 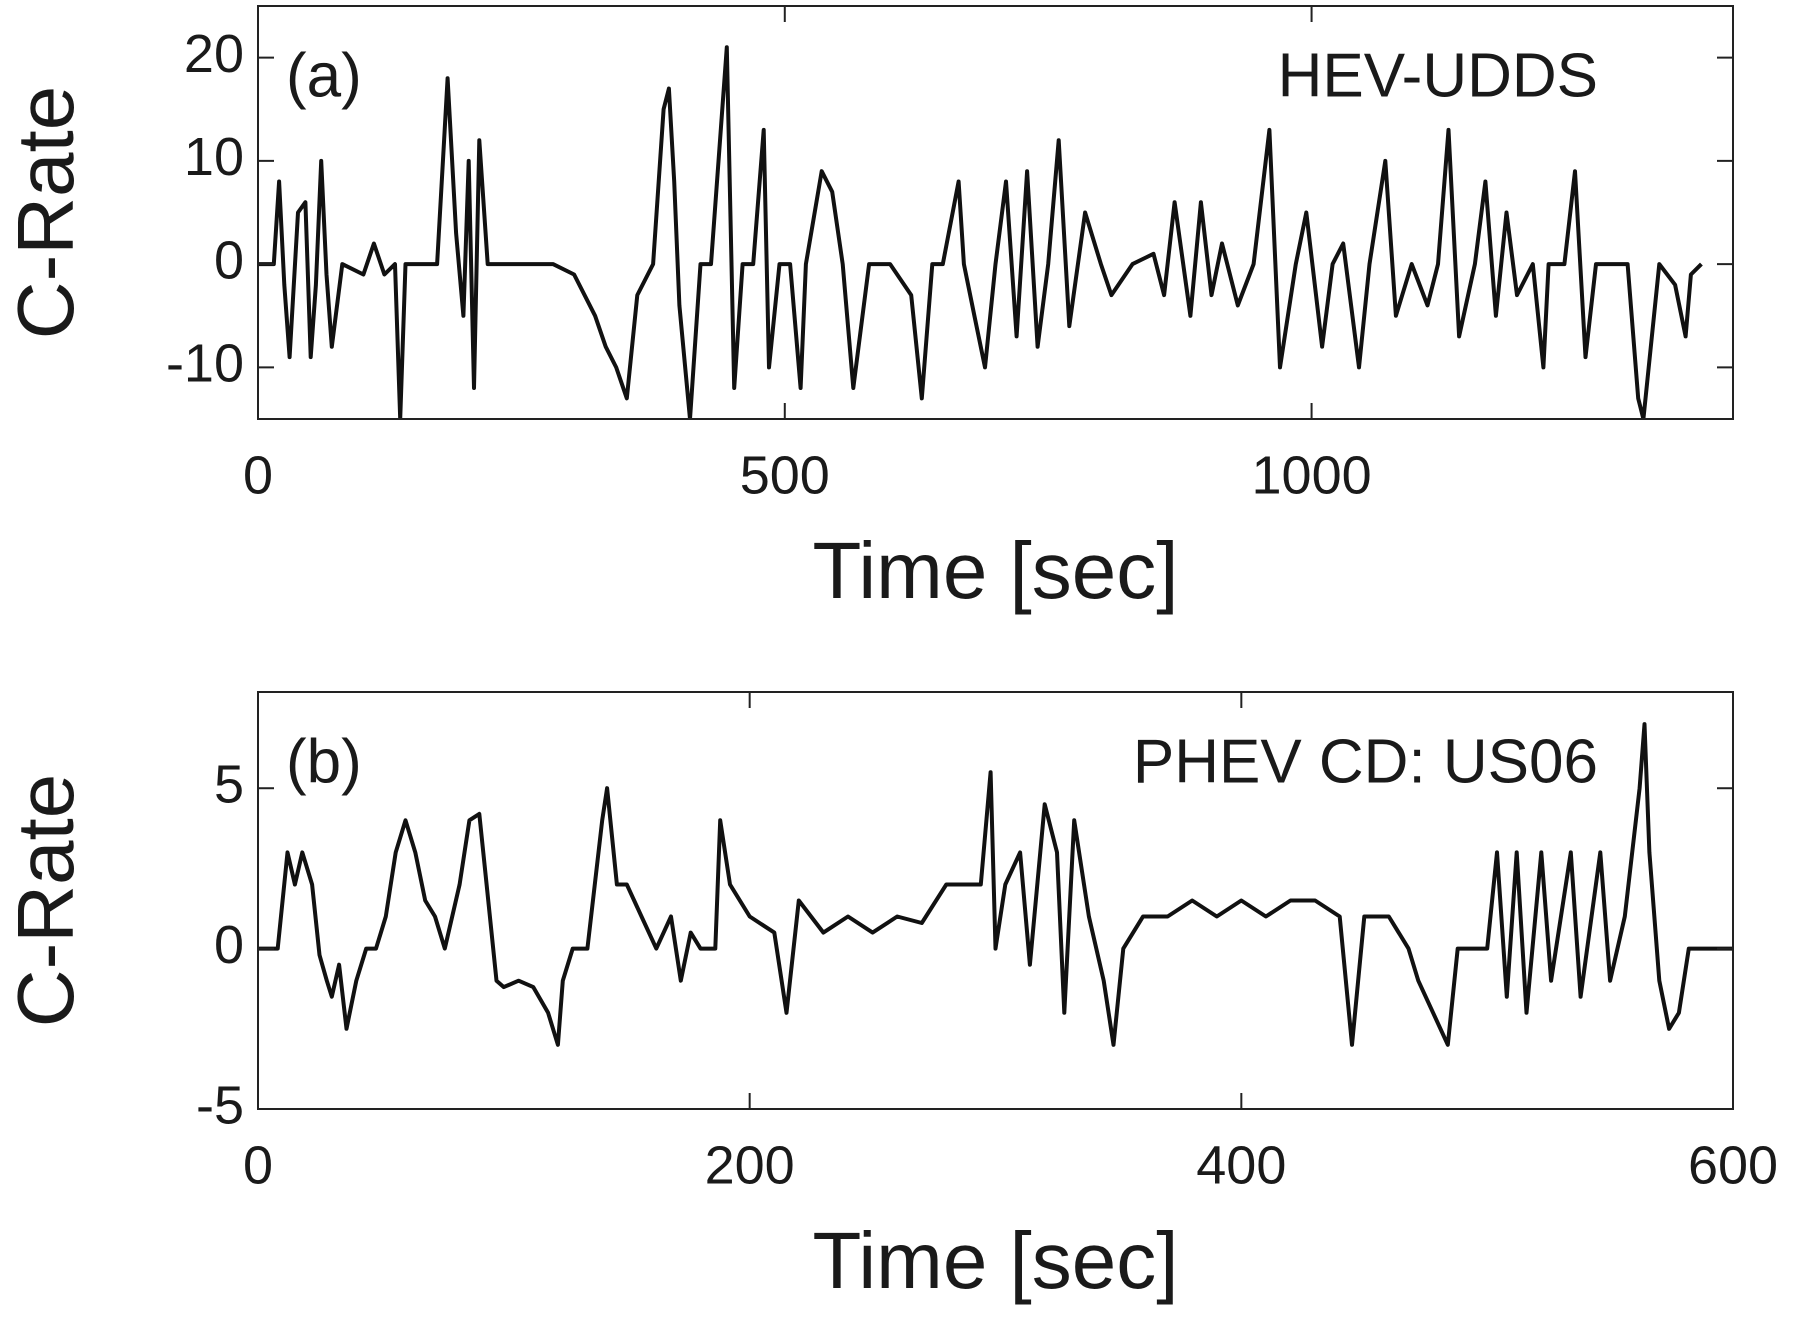 What do you see at coordinates (324, 761) in the screenshot?
I see `panel-annotation: (b)` at bounding box center [324, 761].